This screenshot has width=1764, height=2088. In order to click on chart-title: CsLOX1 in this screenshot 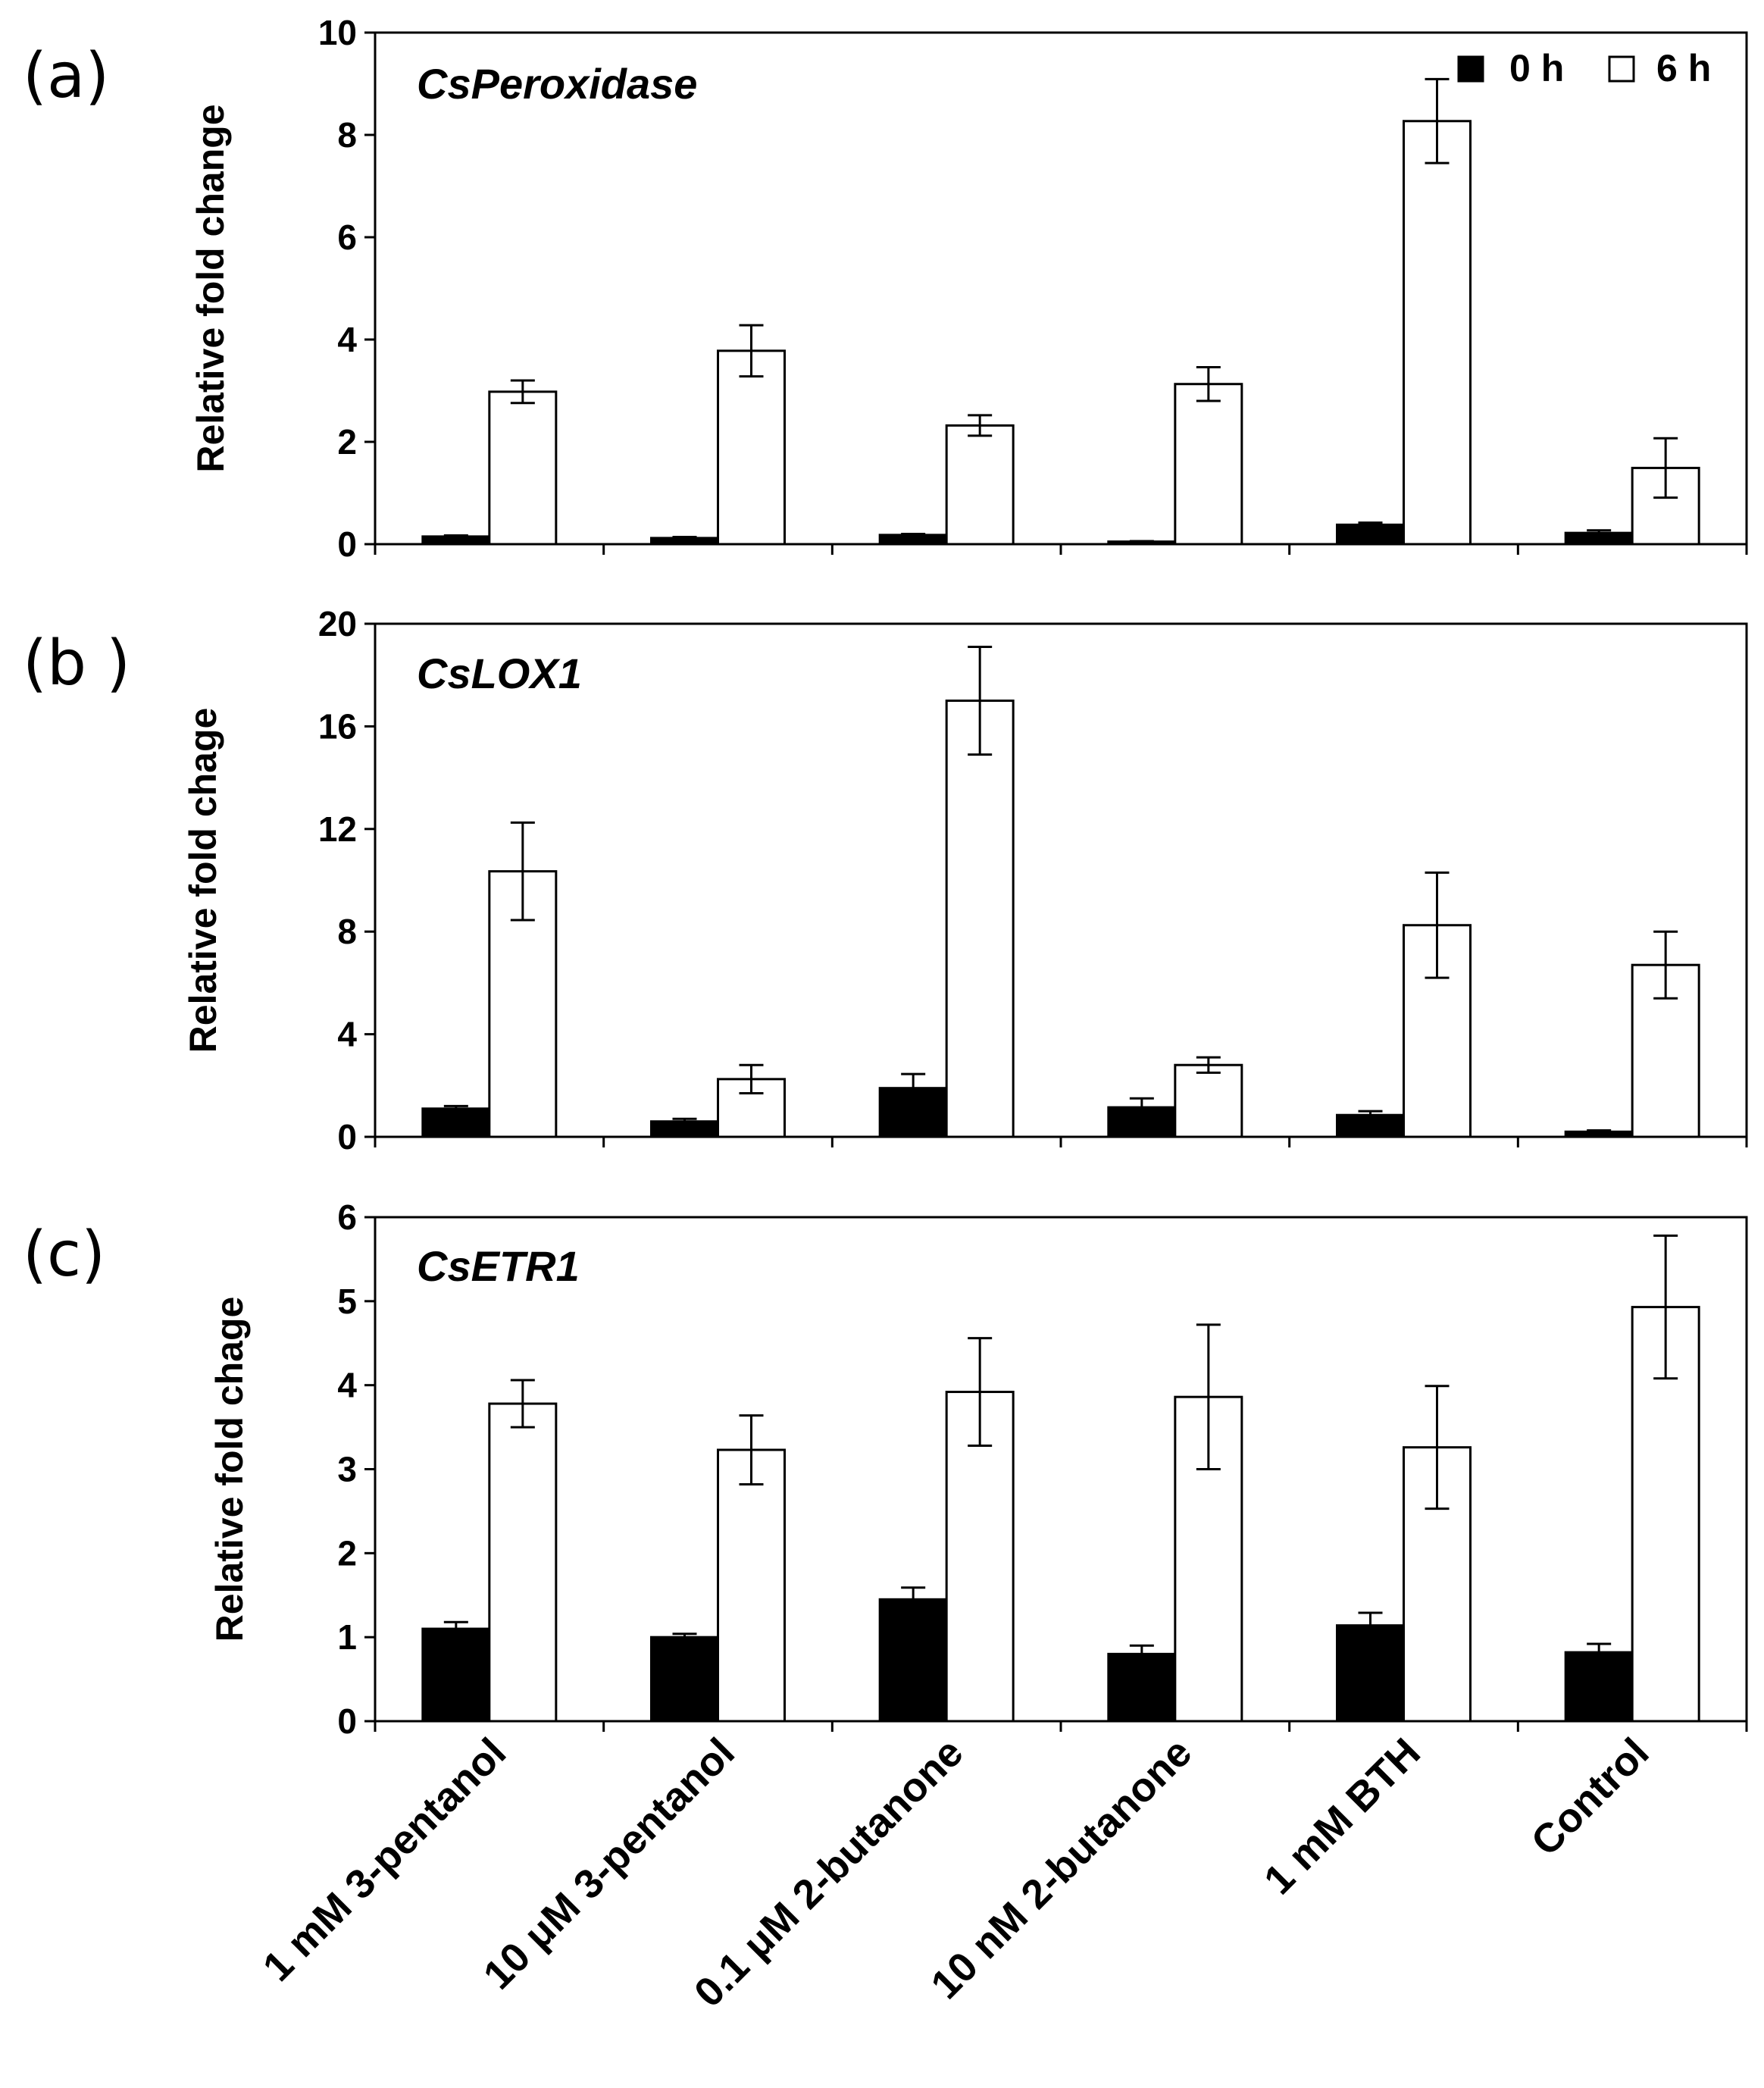, I will do `click(499, 673)`.